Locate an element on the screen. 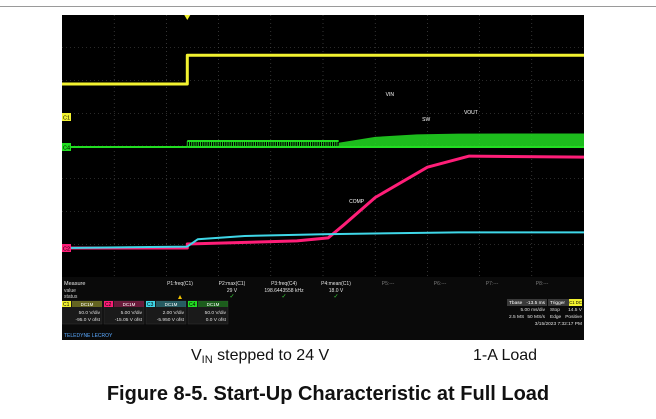 Image resolution: width=656 pixels, height=419 pixels. channel-marker-label-c4: C4 is located at coordinates (66, 149).